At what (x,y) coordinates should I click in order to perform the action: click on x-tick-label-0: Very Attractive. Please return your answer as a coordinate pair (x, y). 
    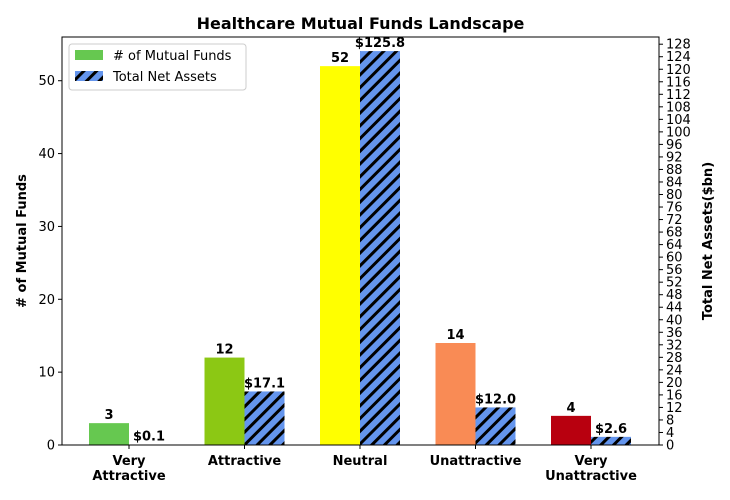
    Looking at the image, I should click on (129, 469).